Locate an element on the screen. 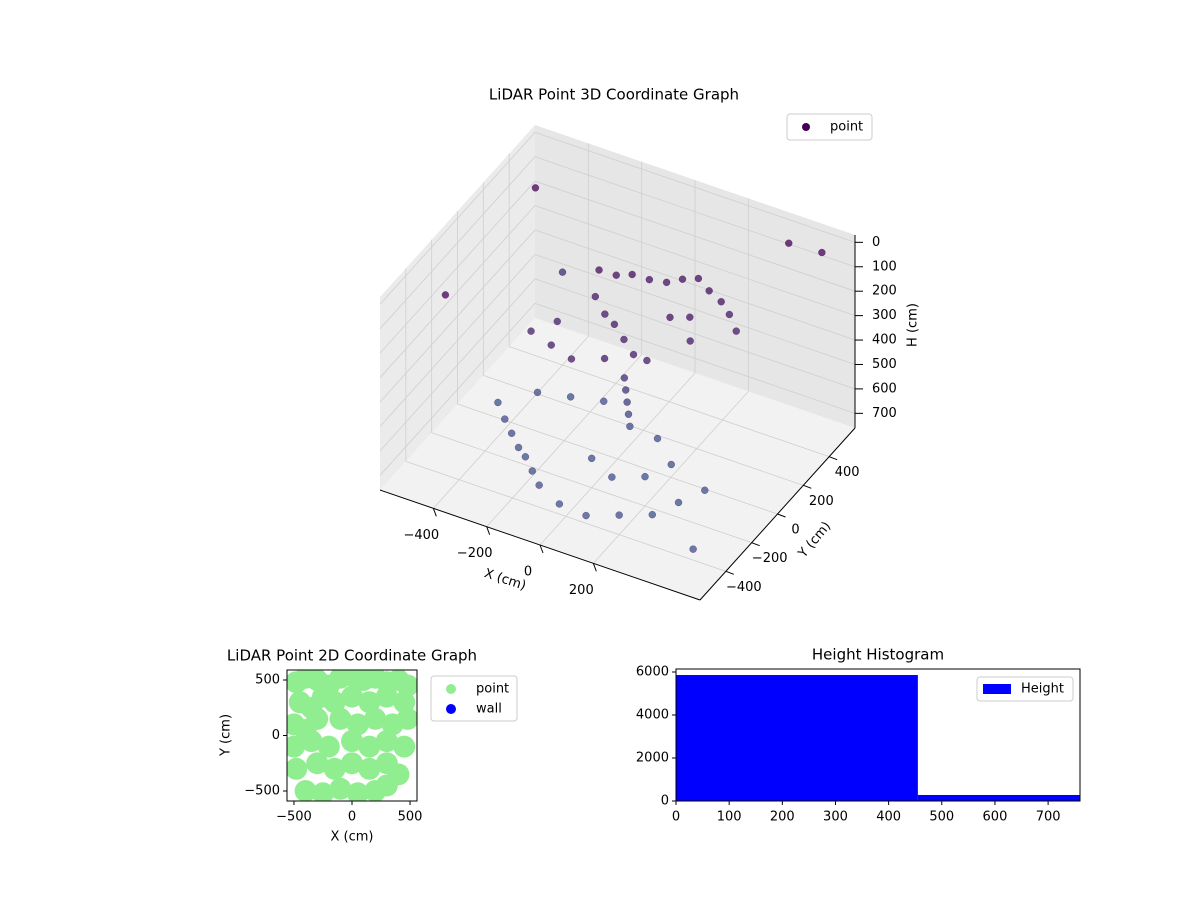 The image size is (1200, 900). x-tick-label: 200 is located at coordinates (581, 590).